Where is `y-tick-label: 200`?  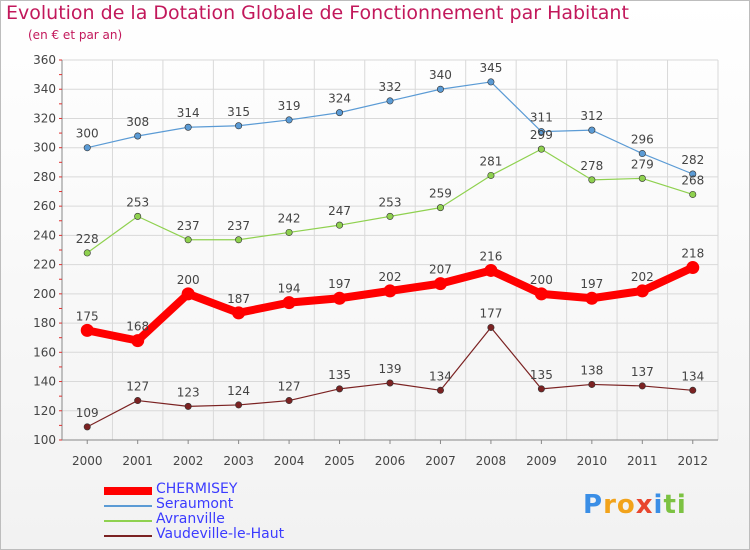
y-tick-label: 200 is located at coordinates (44, 294).